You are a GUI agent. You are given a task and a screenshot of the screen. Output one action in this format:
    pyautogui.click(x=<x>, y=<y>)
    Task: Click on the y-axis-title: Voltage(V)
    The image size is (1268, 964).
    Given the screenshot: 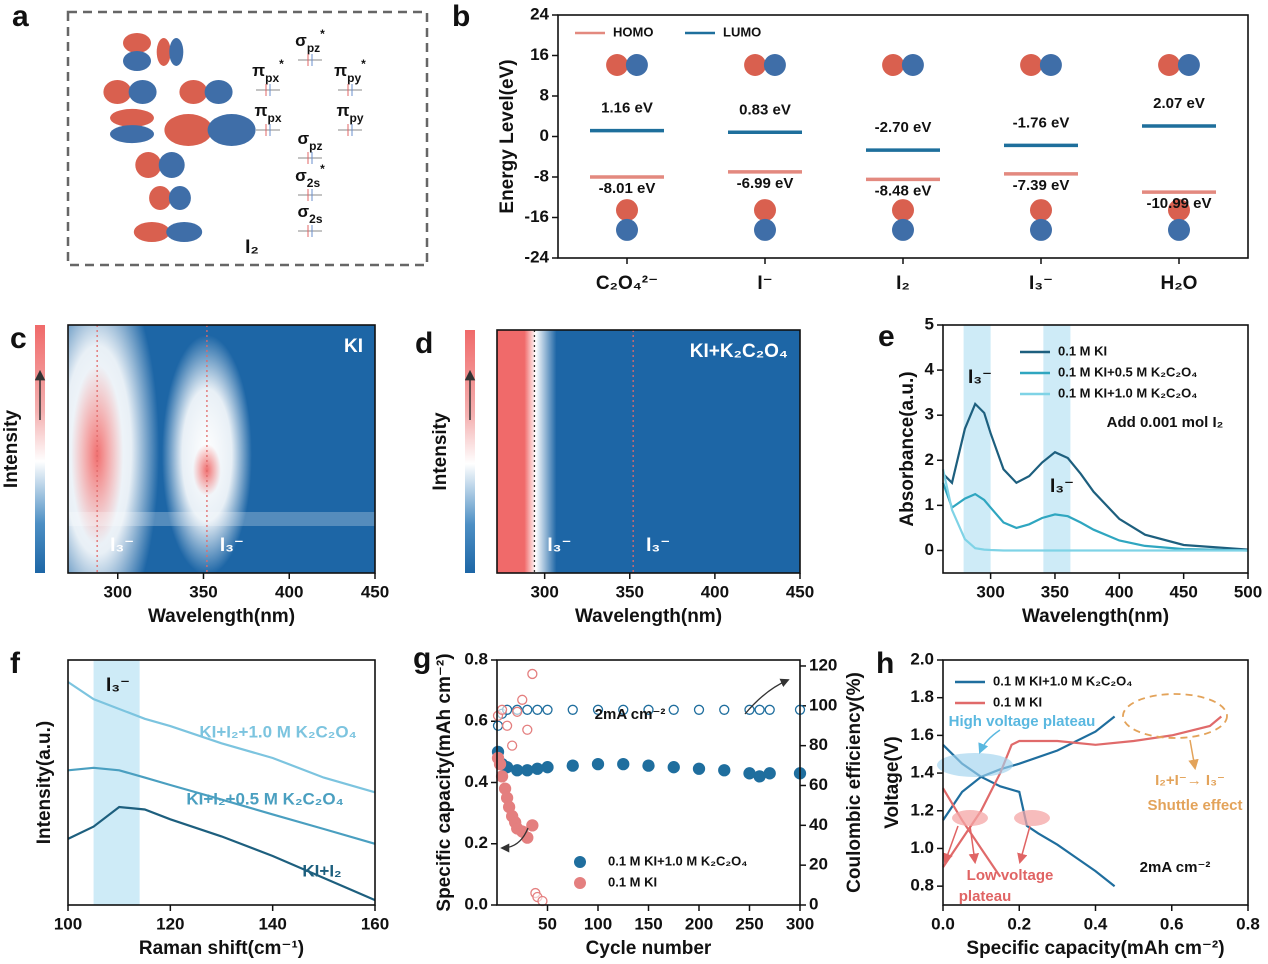 What is the action you would take?
    pyautogui.click(x=892, y=782)
    